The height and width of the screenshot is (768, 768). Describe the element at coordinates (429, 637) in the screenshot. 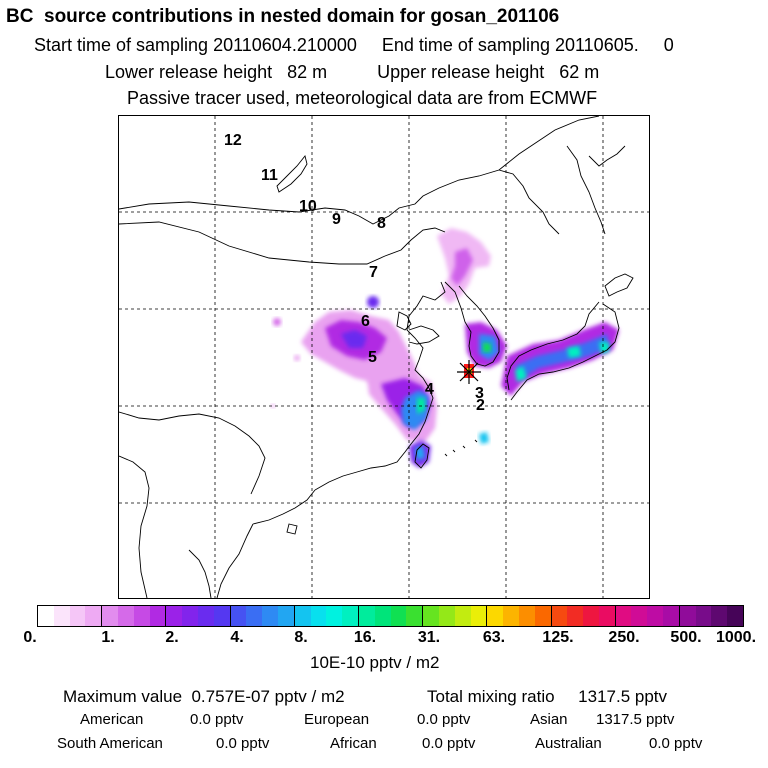

I see `colorbar-tick: 31.` at that location.